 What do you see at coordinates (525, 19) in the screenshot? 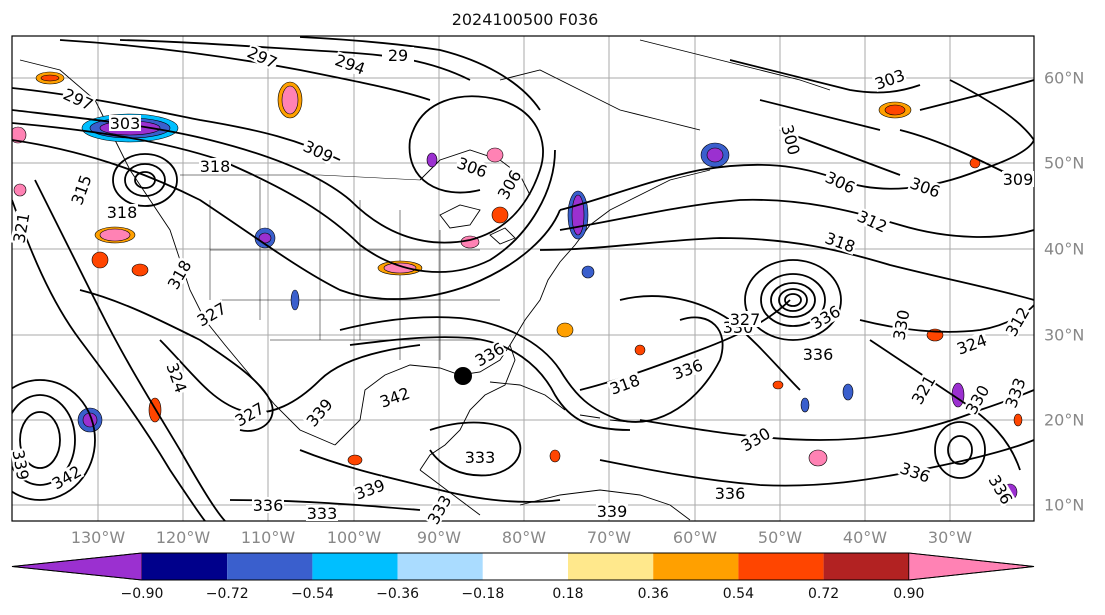
I see `map-title: 2024100500 F036` at bounding box center [525, 19].